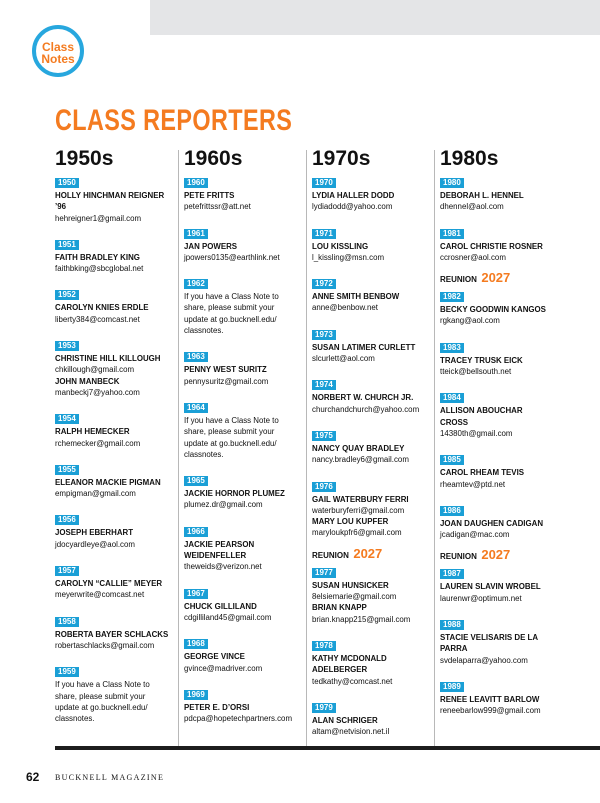 The image size is (600, 803). I want to click on year-tag: 1975, so click(324, 435).